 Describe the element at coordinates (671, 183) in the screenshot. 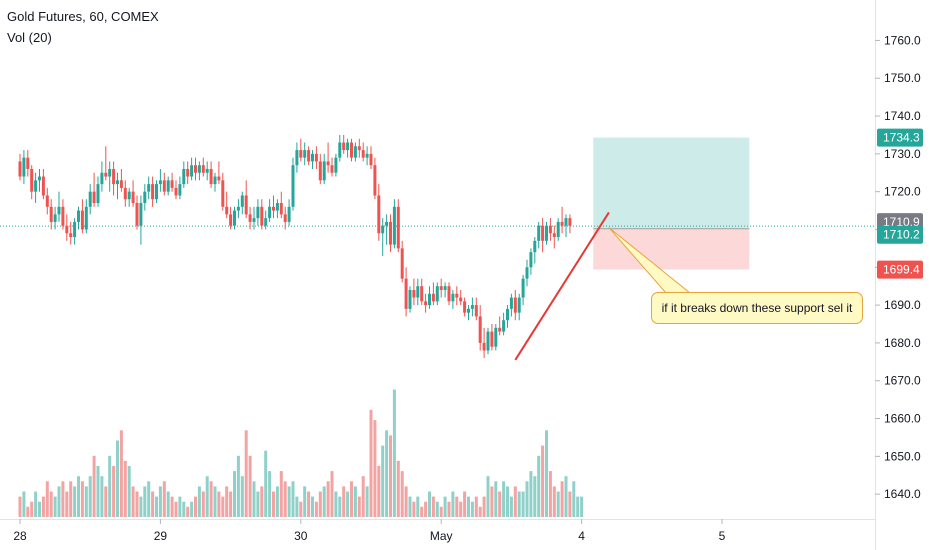

I see `target-zone` at that location.